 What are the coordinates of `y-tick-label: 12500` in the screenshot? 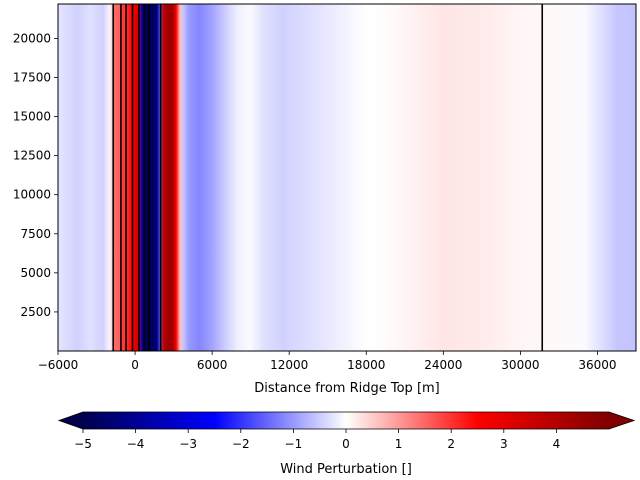 It's located at (32, 156).